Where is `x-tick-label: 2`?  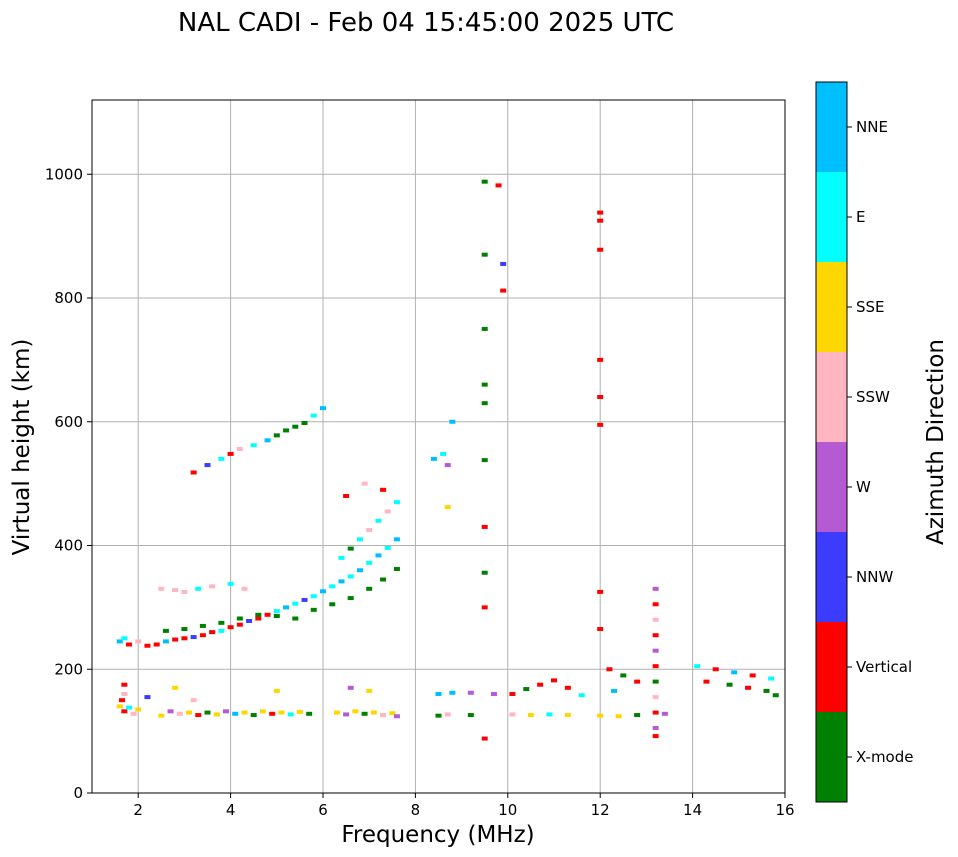
x-tick-label: 2 is located at coordinates (138, 810).